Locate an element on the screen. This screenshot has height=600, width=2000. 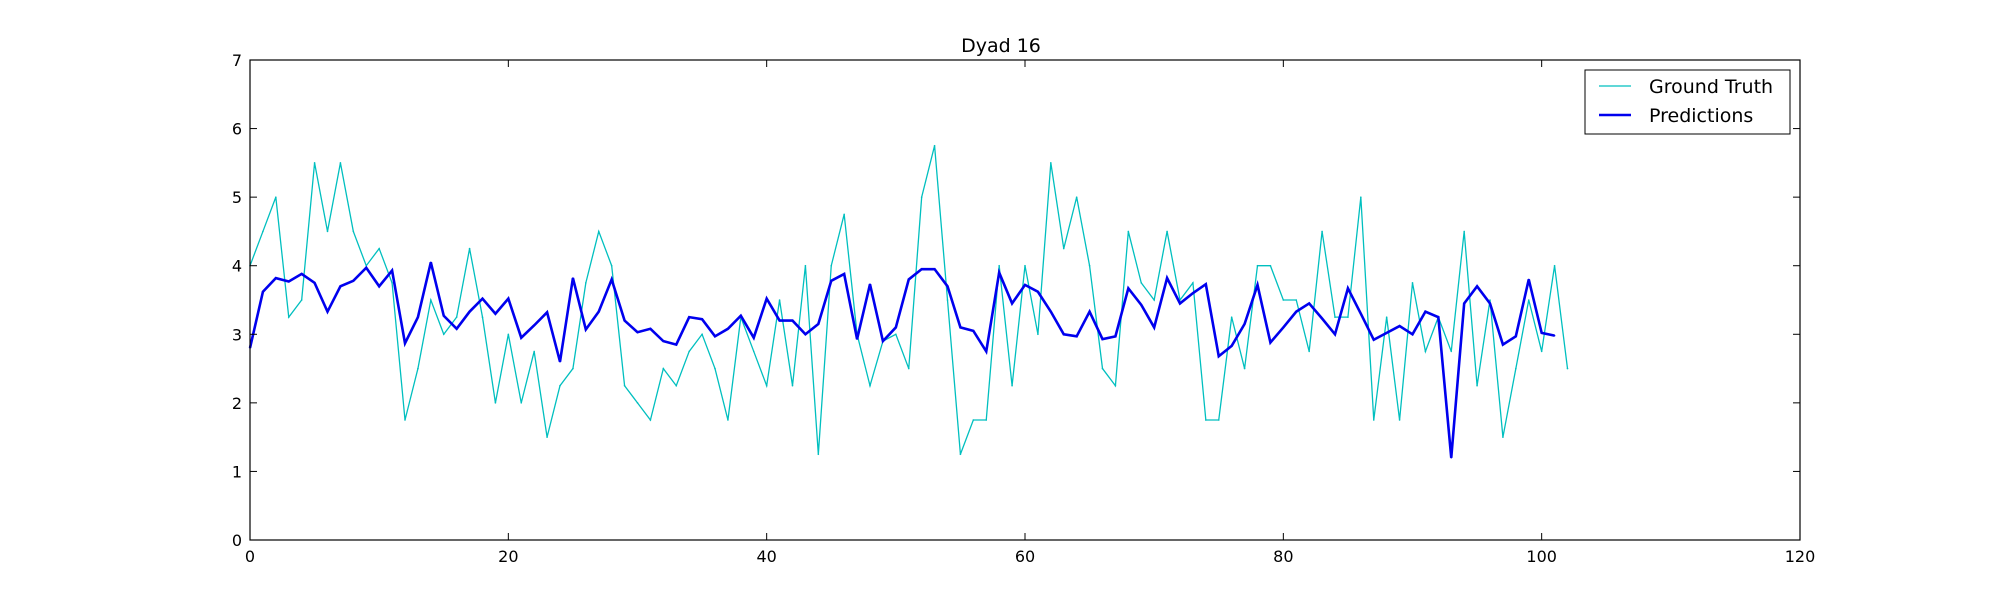
y-tick-label: 2 is located at coordinates (237, 403).